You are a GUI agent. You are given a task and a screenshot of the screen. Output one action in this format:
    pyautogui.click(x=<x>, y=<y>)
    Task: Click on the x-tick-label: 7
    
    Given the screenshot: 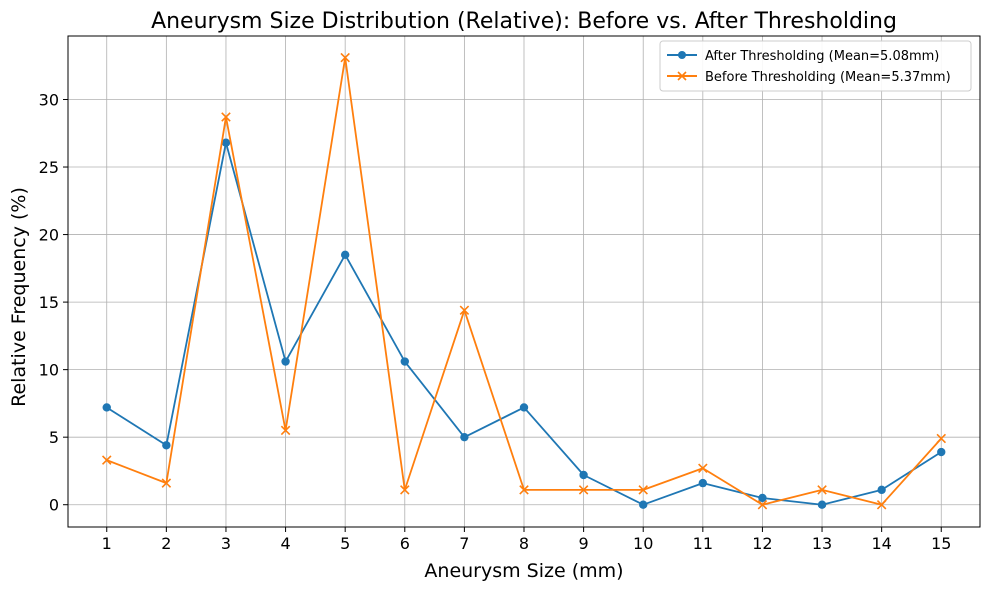 What is the action you would take?
    pyautogui.click(x=464, y=543)
    